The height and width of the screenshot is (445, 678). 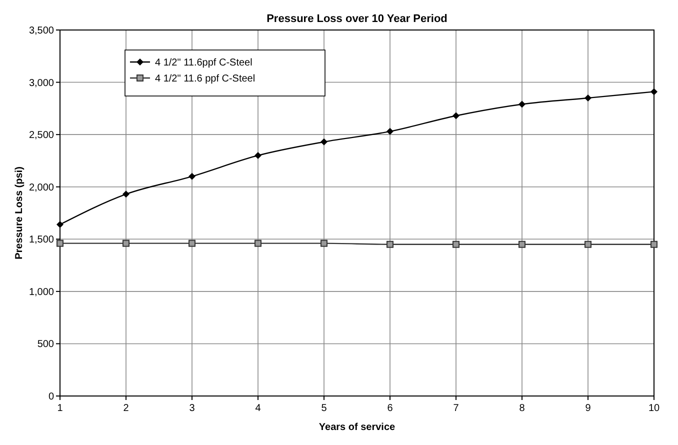 What do you see at coordinates (324, 408) in the screenshot?
I see `x-tick-label: 5` at bounding box center [324, 408].